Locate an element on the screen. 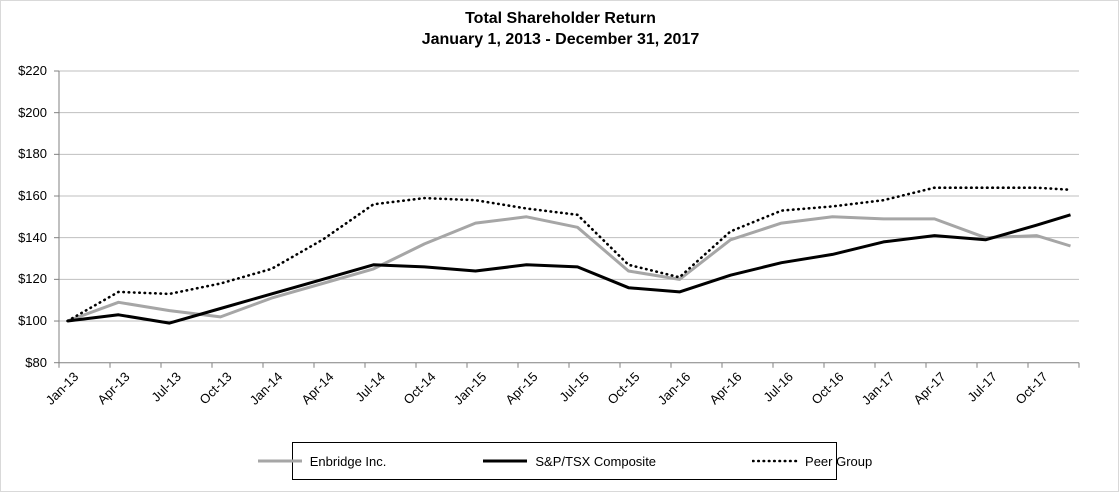  legend-label: Peer Group is located at coordinates (839, 461).